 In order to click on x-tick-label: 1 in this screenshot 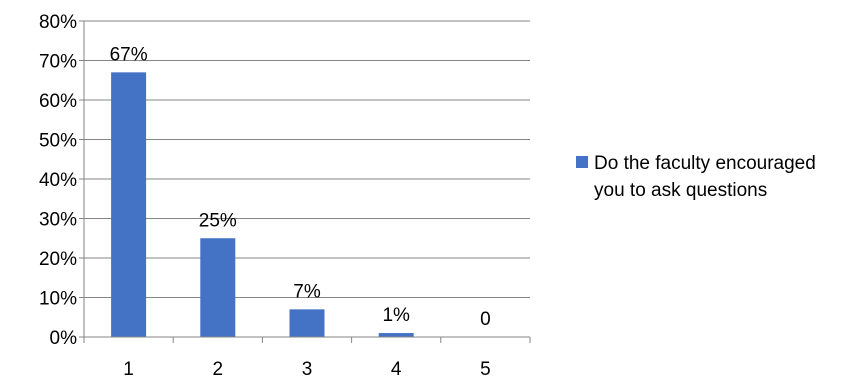, I will do `click(128, 369)`.